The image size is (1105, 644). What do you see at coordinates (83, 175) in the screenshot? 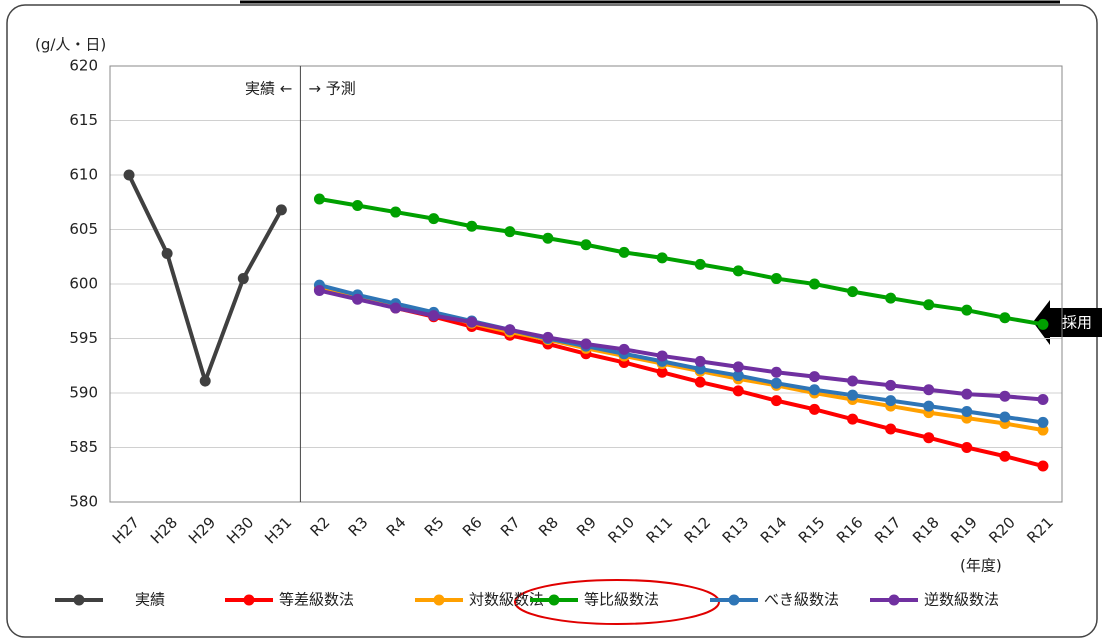
I see `y-tick-label: 610` at bounding box center [83, 175].